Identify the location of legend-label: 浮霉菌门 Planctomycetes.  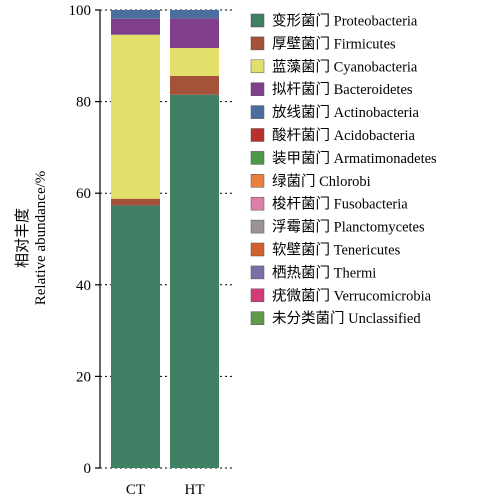
(348, 227).